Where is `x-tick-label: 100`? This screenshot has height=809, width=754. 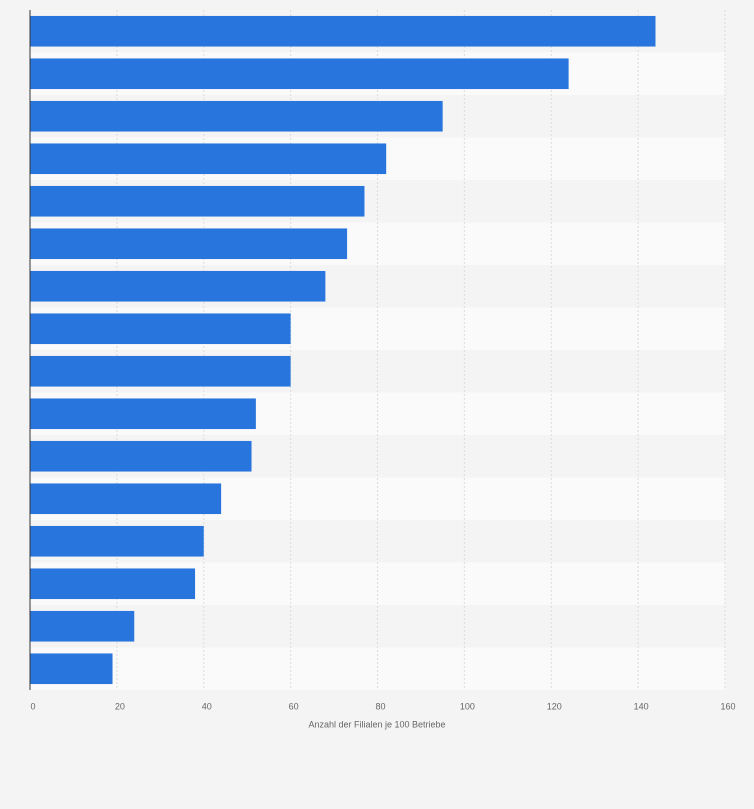 x-tick-label: 100 is located at coordinates (467, 706).